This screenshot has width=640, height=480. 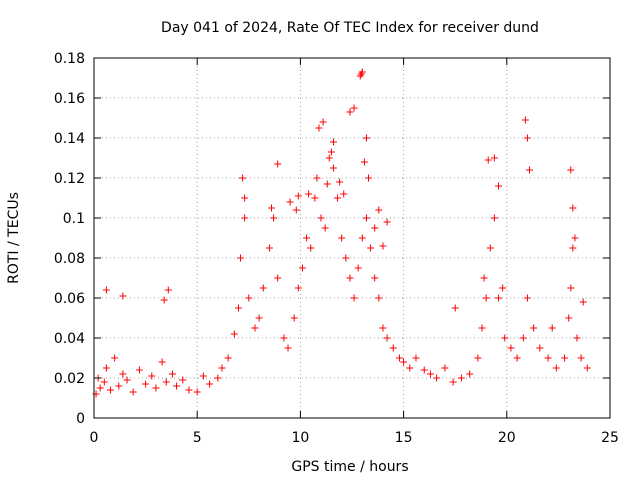 What do you see at coordinates (14, 238) in the screenshot?
I see `y-axis-label: ROTI / TECUs` at bounding box center [14, 238].